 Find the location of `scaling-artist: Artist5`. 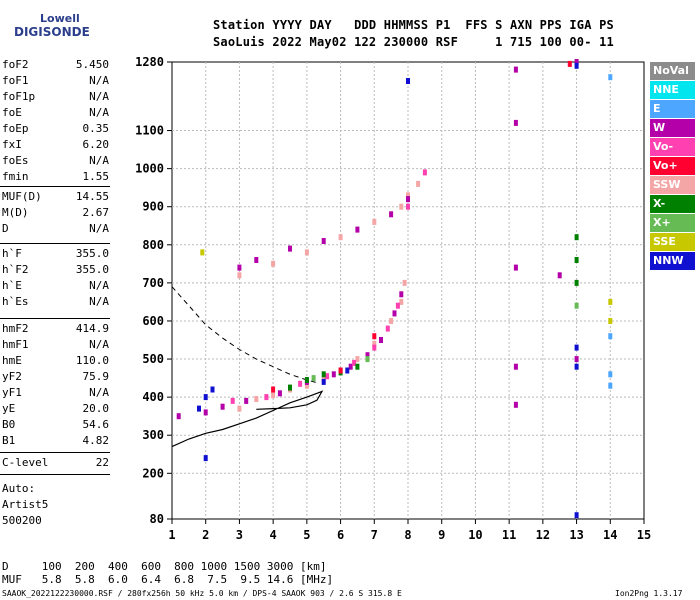

scaling-artist: Artist5 is located at coordinates (25, 504).